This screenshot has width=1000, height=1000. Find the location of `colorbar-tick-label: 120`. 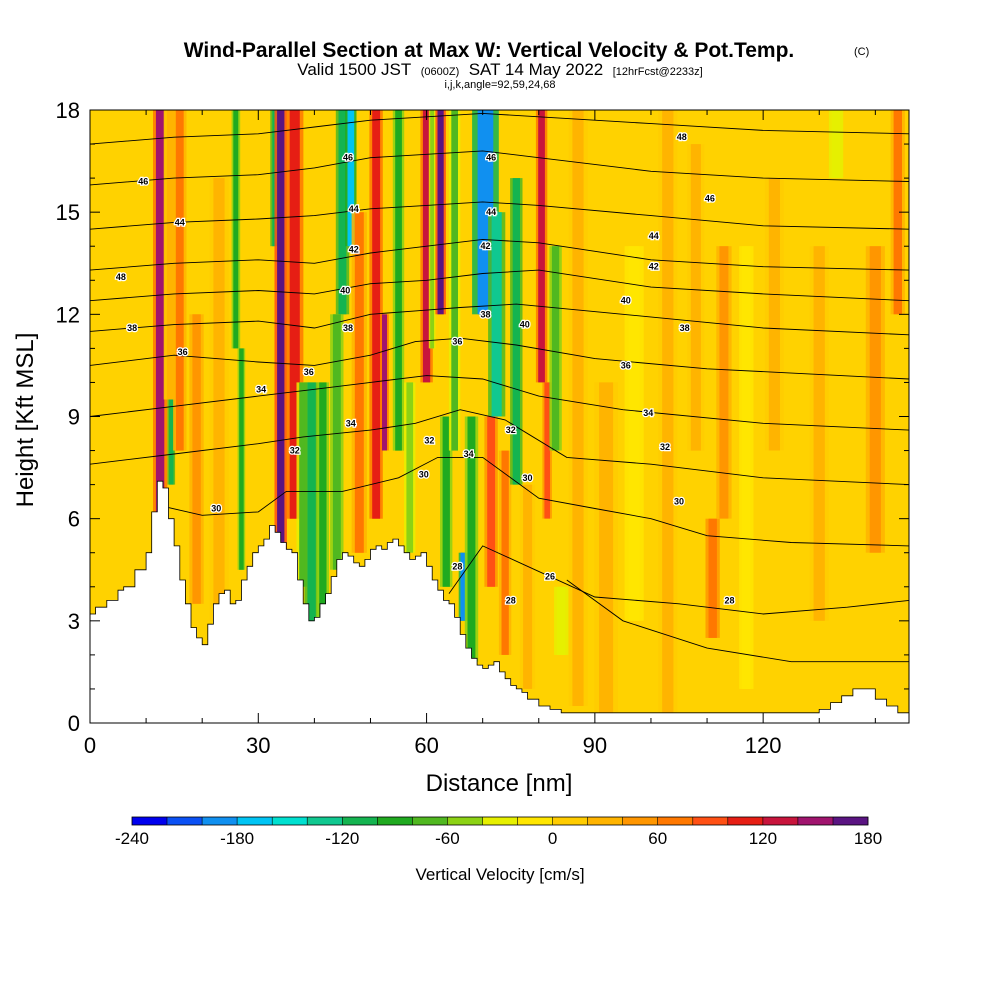

colorbar-tick-label: 120 is located at coordinates (763, 838).